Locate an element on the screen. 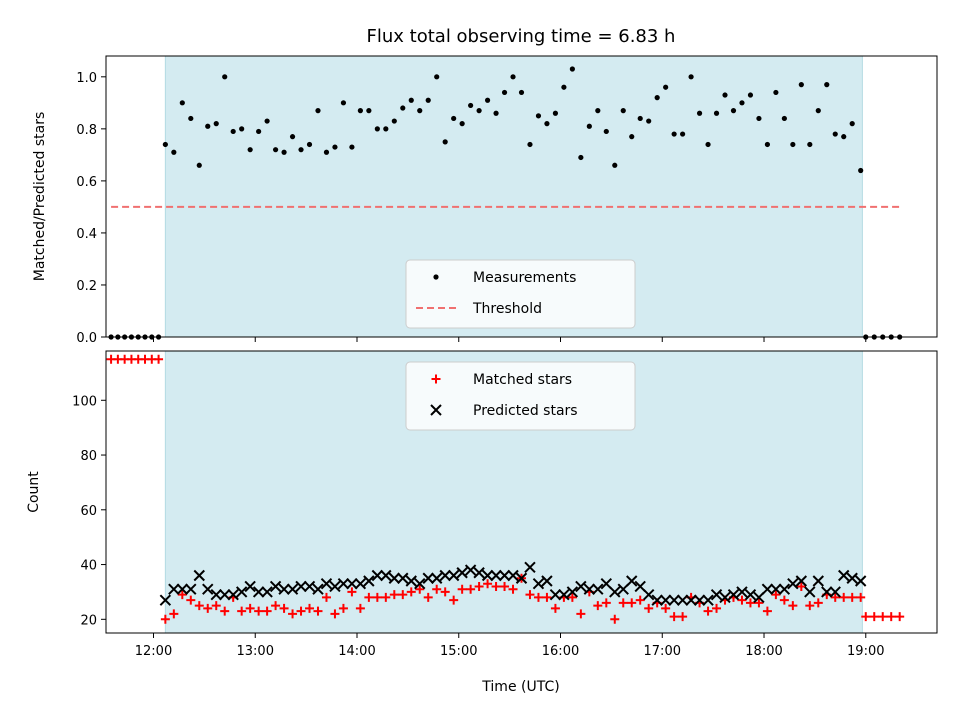 The width and height of the screenshot is (960, 720). y-tick-label: 60 is located at coordinates (88, 511).